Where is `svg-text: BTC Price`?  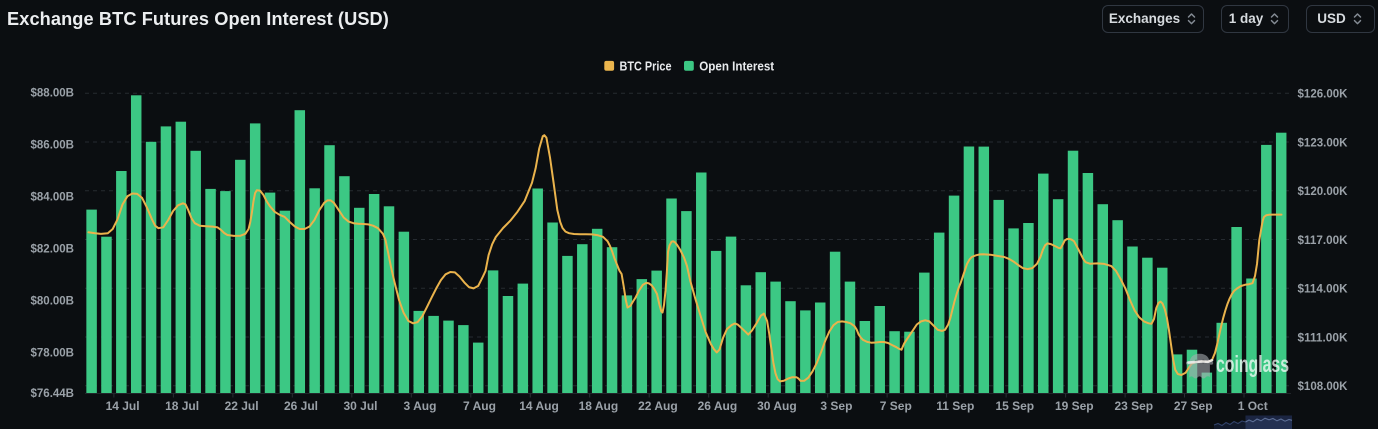 svg-text: BTC Price is located at coordinates (646, 66).